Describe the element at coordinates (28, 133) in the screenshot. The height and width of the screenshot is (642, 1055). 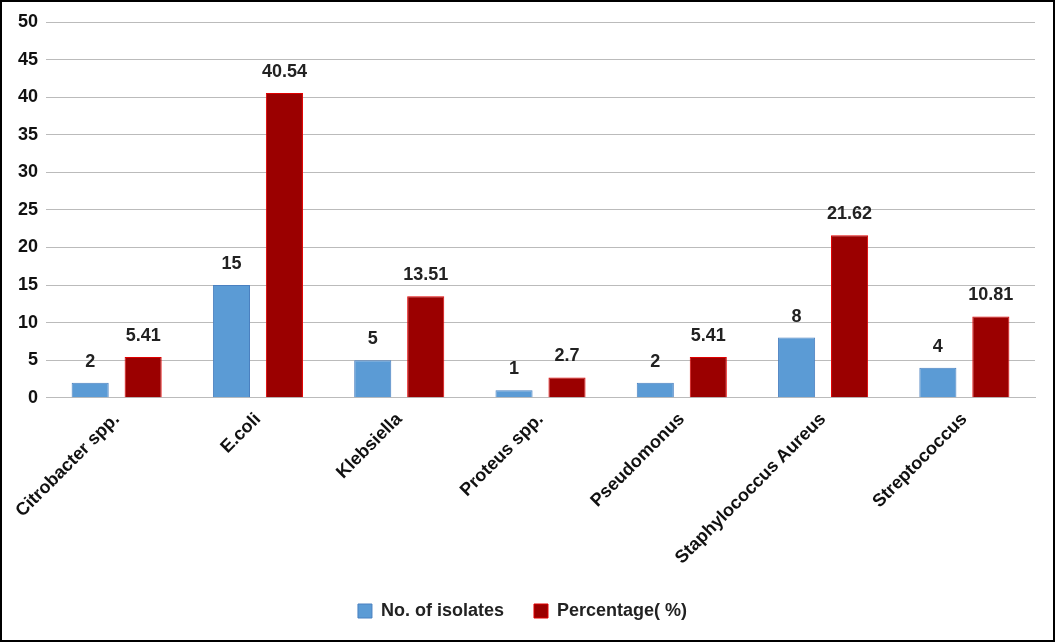
I see `y-tick-label: 35` at that location.